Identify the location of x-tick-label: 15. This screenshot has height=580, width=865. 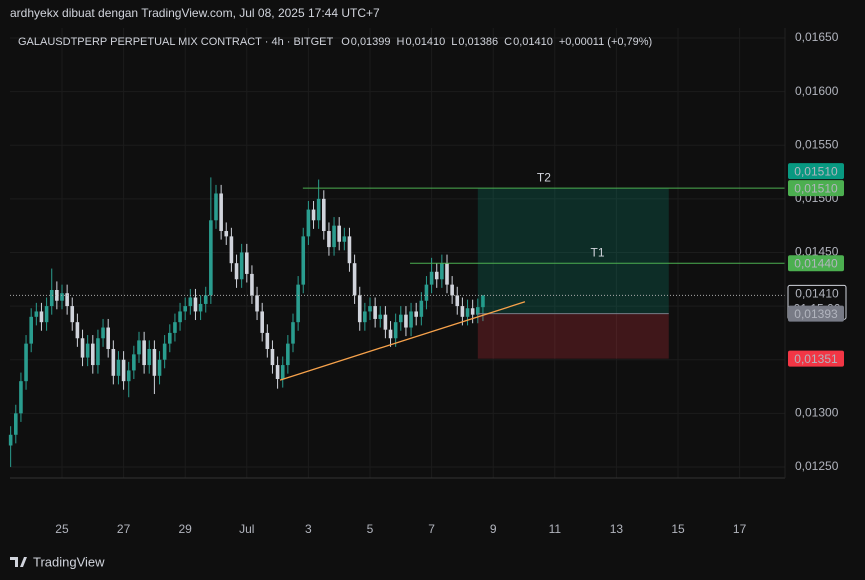
(678, 529).